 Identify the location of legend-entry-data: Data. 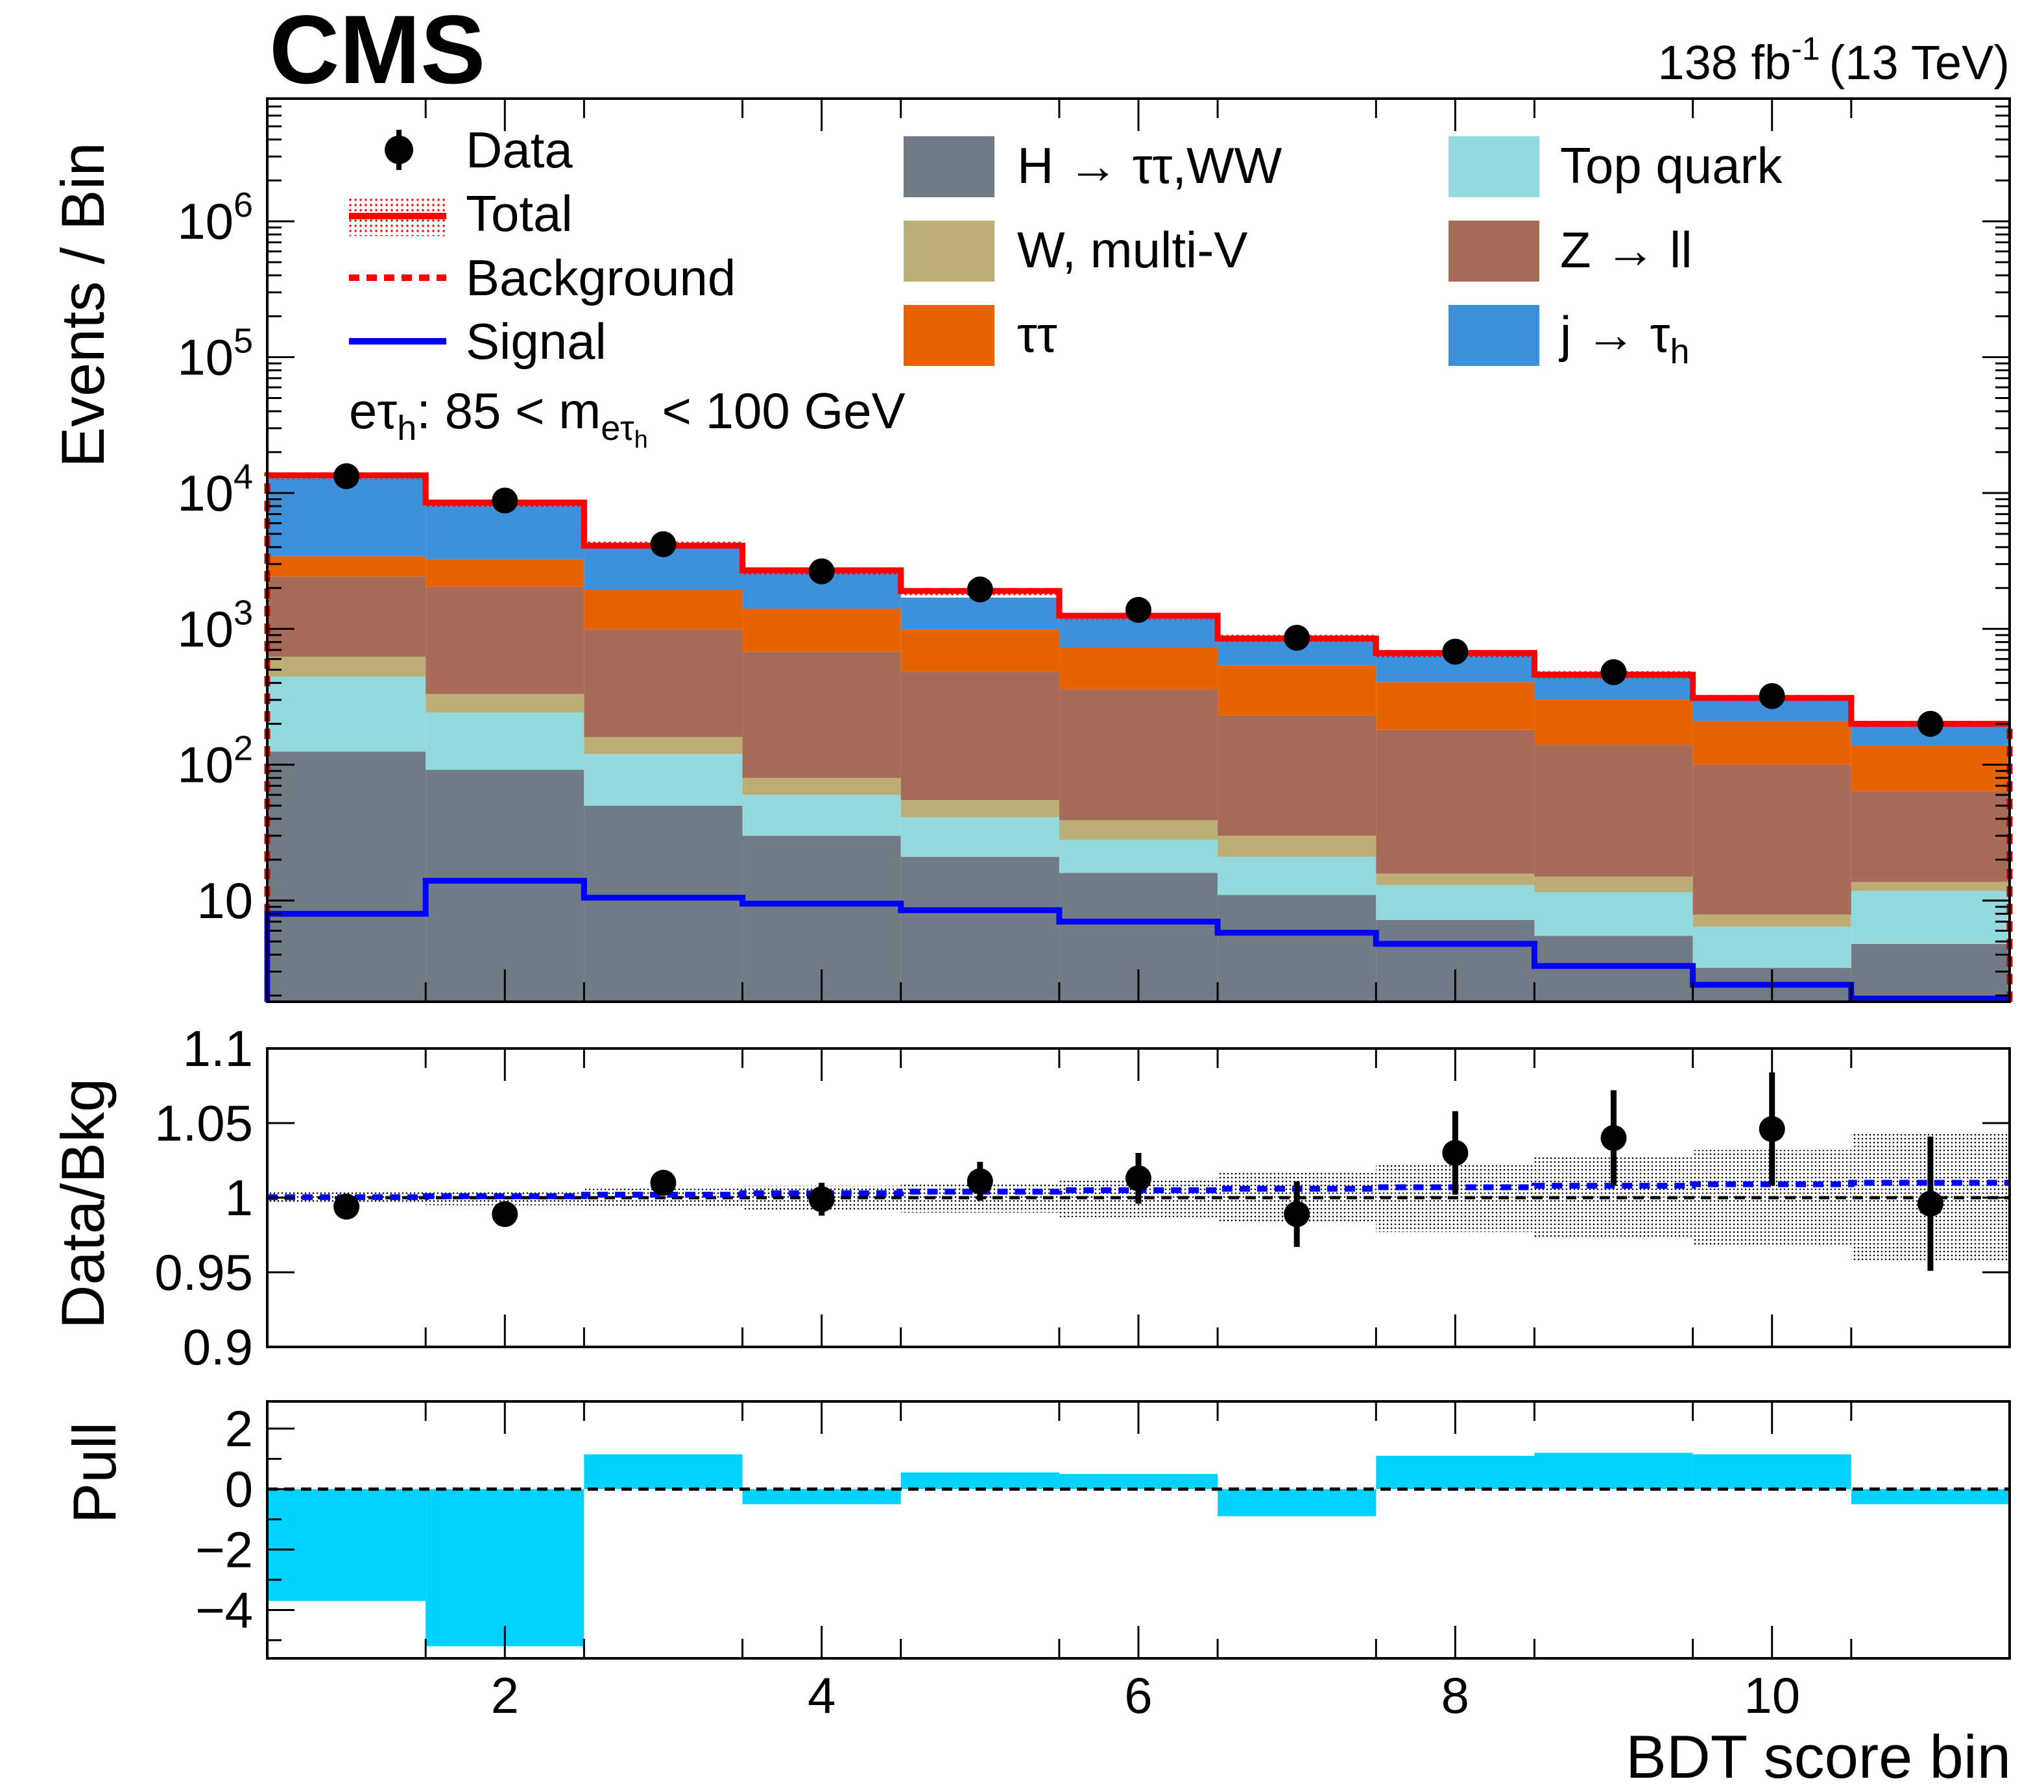
(479, 149).